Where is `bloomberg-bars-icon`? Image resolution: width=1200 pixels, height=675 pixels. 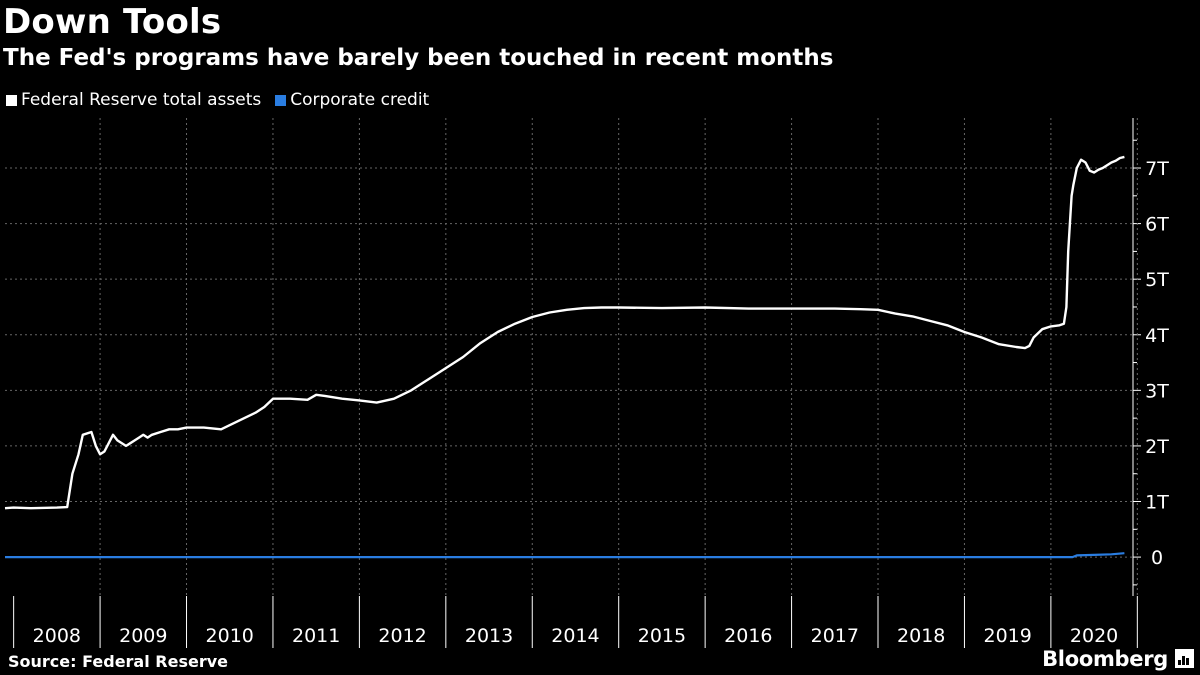
bloomberg-bars-icon is located at coordinates (1184, 658).